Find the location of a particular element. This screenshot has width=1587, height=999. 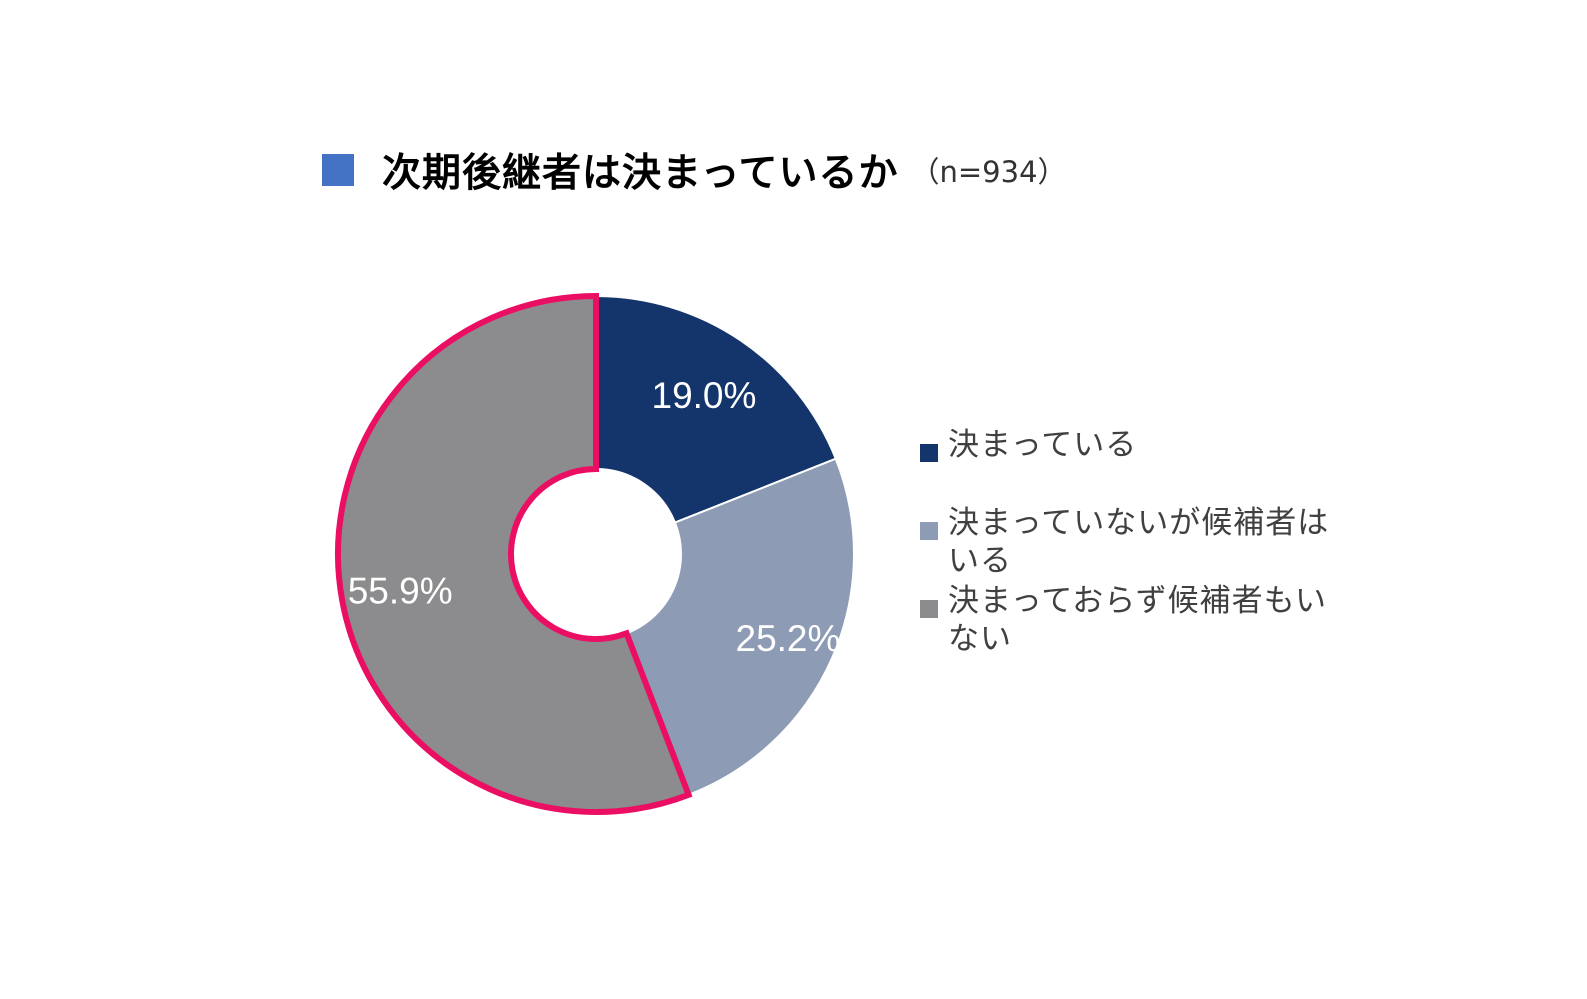

chart-title: 次期後継者は決まっているか is located at coordinates (640, 173).